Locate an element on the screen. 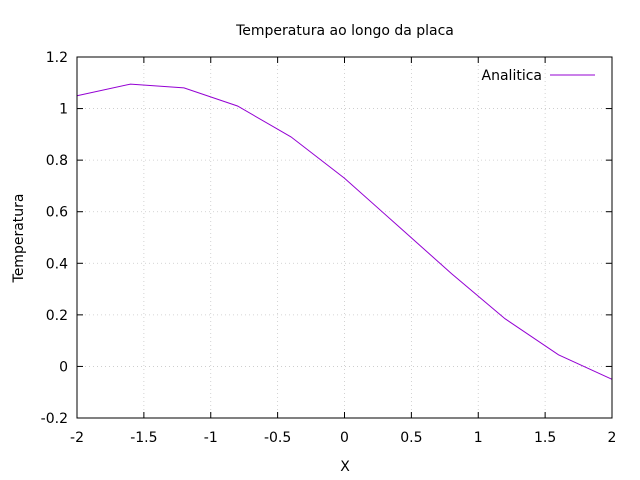  y-tick-label: 1 is located at coordinates (63, 110).